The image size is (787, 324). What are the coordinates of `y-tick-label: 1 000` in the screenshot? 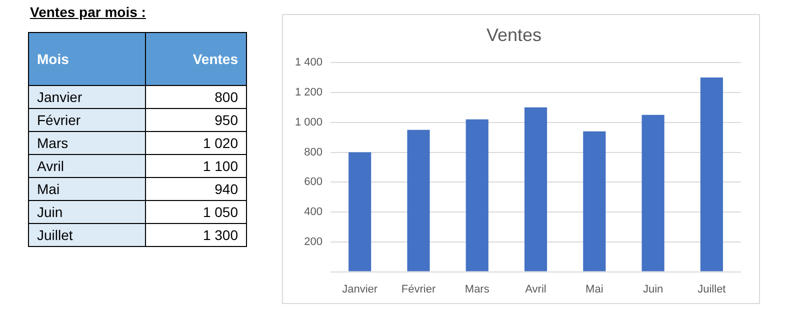 It's located at (308, 122).